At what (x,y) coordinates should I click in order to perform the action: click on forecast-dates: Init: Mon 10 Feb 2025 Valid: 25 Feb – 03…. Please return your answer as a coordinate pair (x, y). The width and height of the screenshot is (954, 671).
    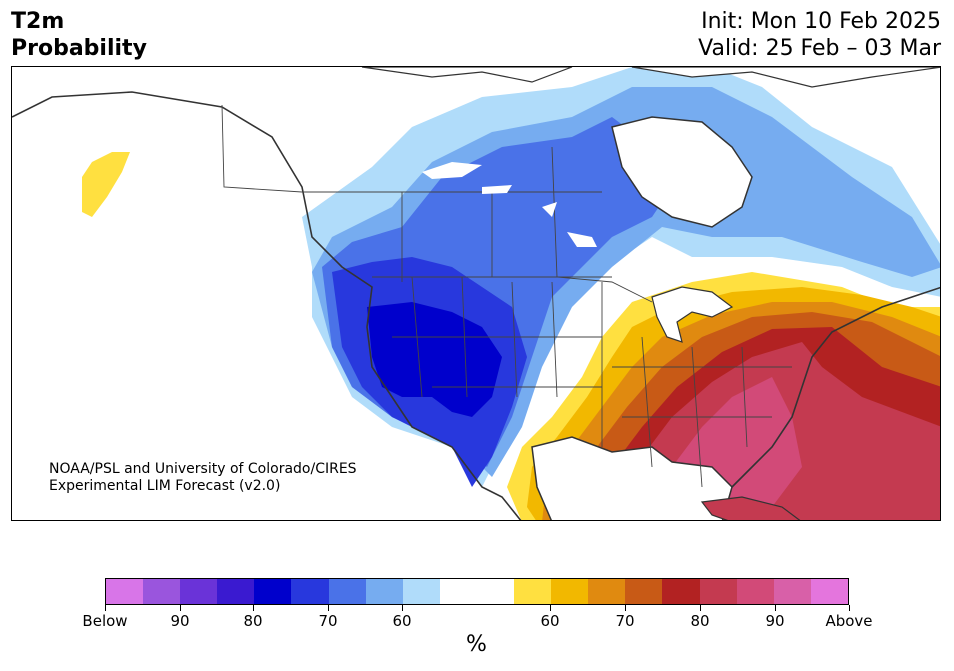
    Looking at the image, I should click on (819, 35).